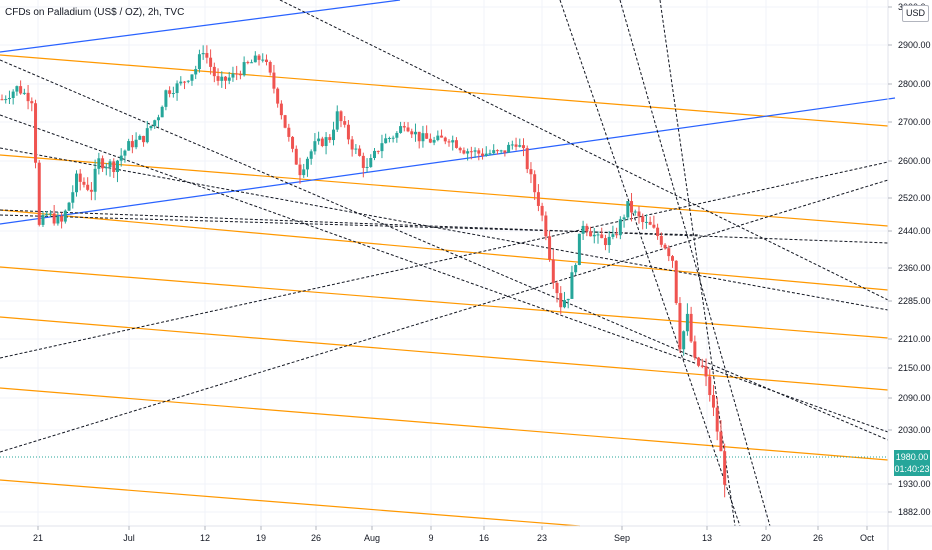  Describe the element at coordinates (914, 268) in the screenshot. I see `price-tick-label: 2360.00` at that location.